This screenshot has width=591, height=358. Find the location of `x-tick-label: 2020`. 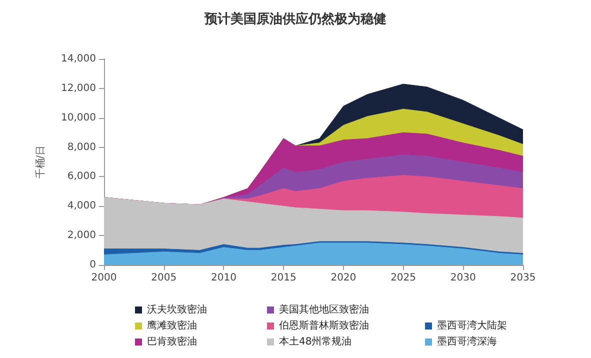

x-tick-label: 2020 is located at coordinates (343, 278).